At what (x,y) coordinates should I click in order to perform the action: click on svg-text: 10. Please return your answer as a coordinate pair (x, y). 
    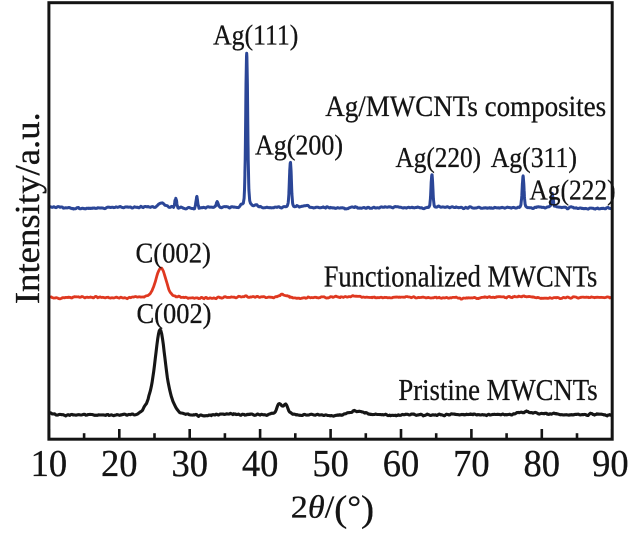
    Looking at the image, I should click on (49, 464).